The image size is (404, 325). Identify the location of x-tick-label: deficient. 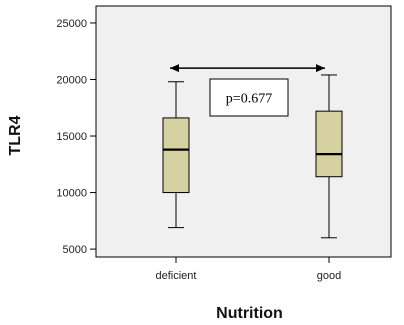
(176, 276).